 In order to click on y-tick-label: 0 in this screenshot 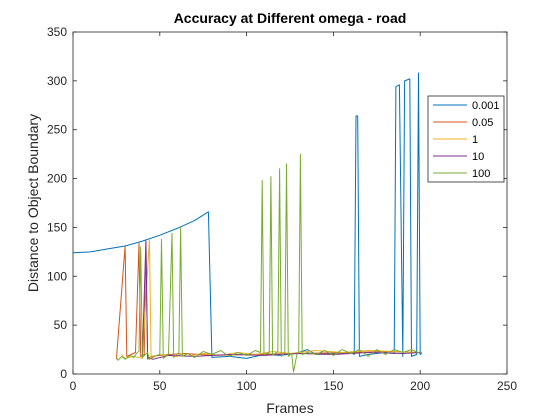, I will do `click(63, 374)`.